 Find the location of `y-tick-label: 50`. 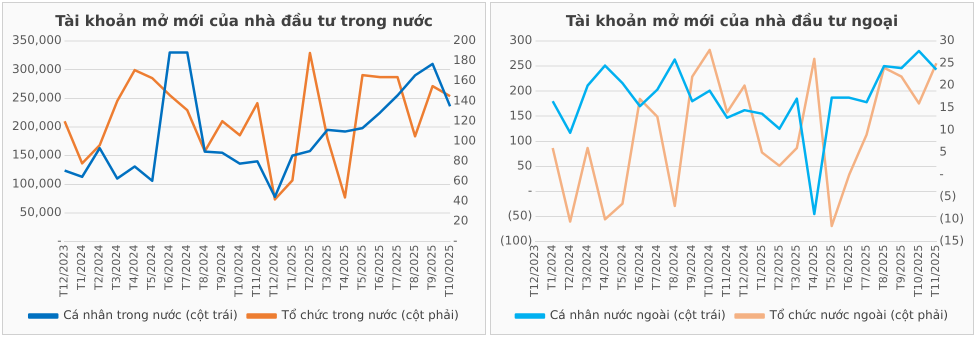

y-tick-label: 50 is located at coordinates (524, 165).